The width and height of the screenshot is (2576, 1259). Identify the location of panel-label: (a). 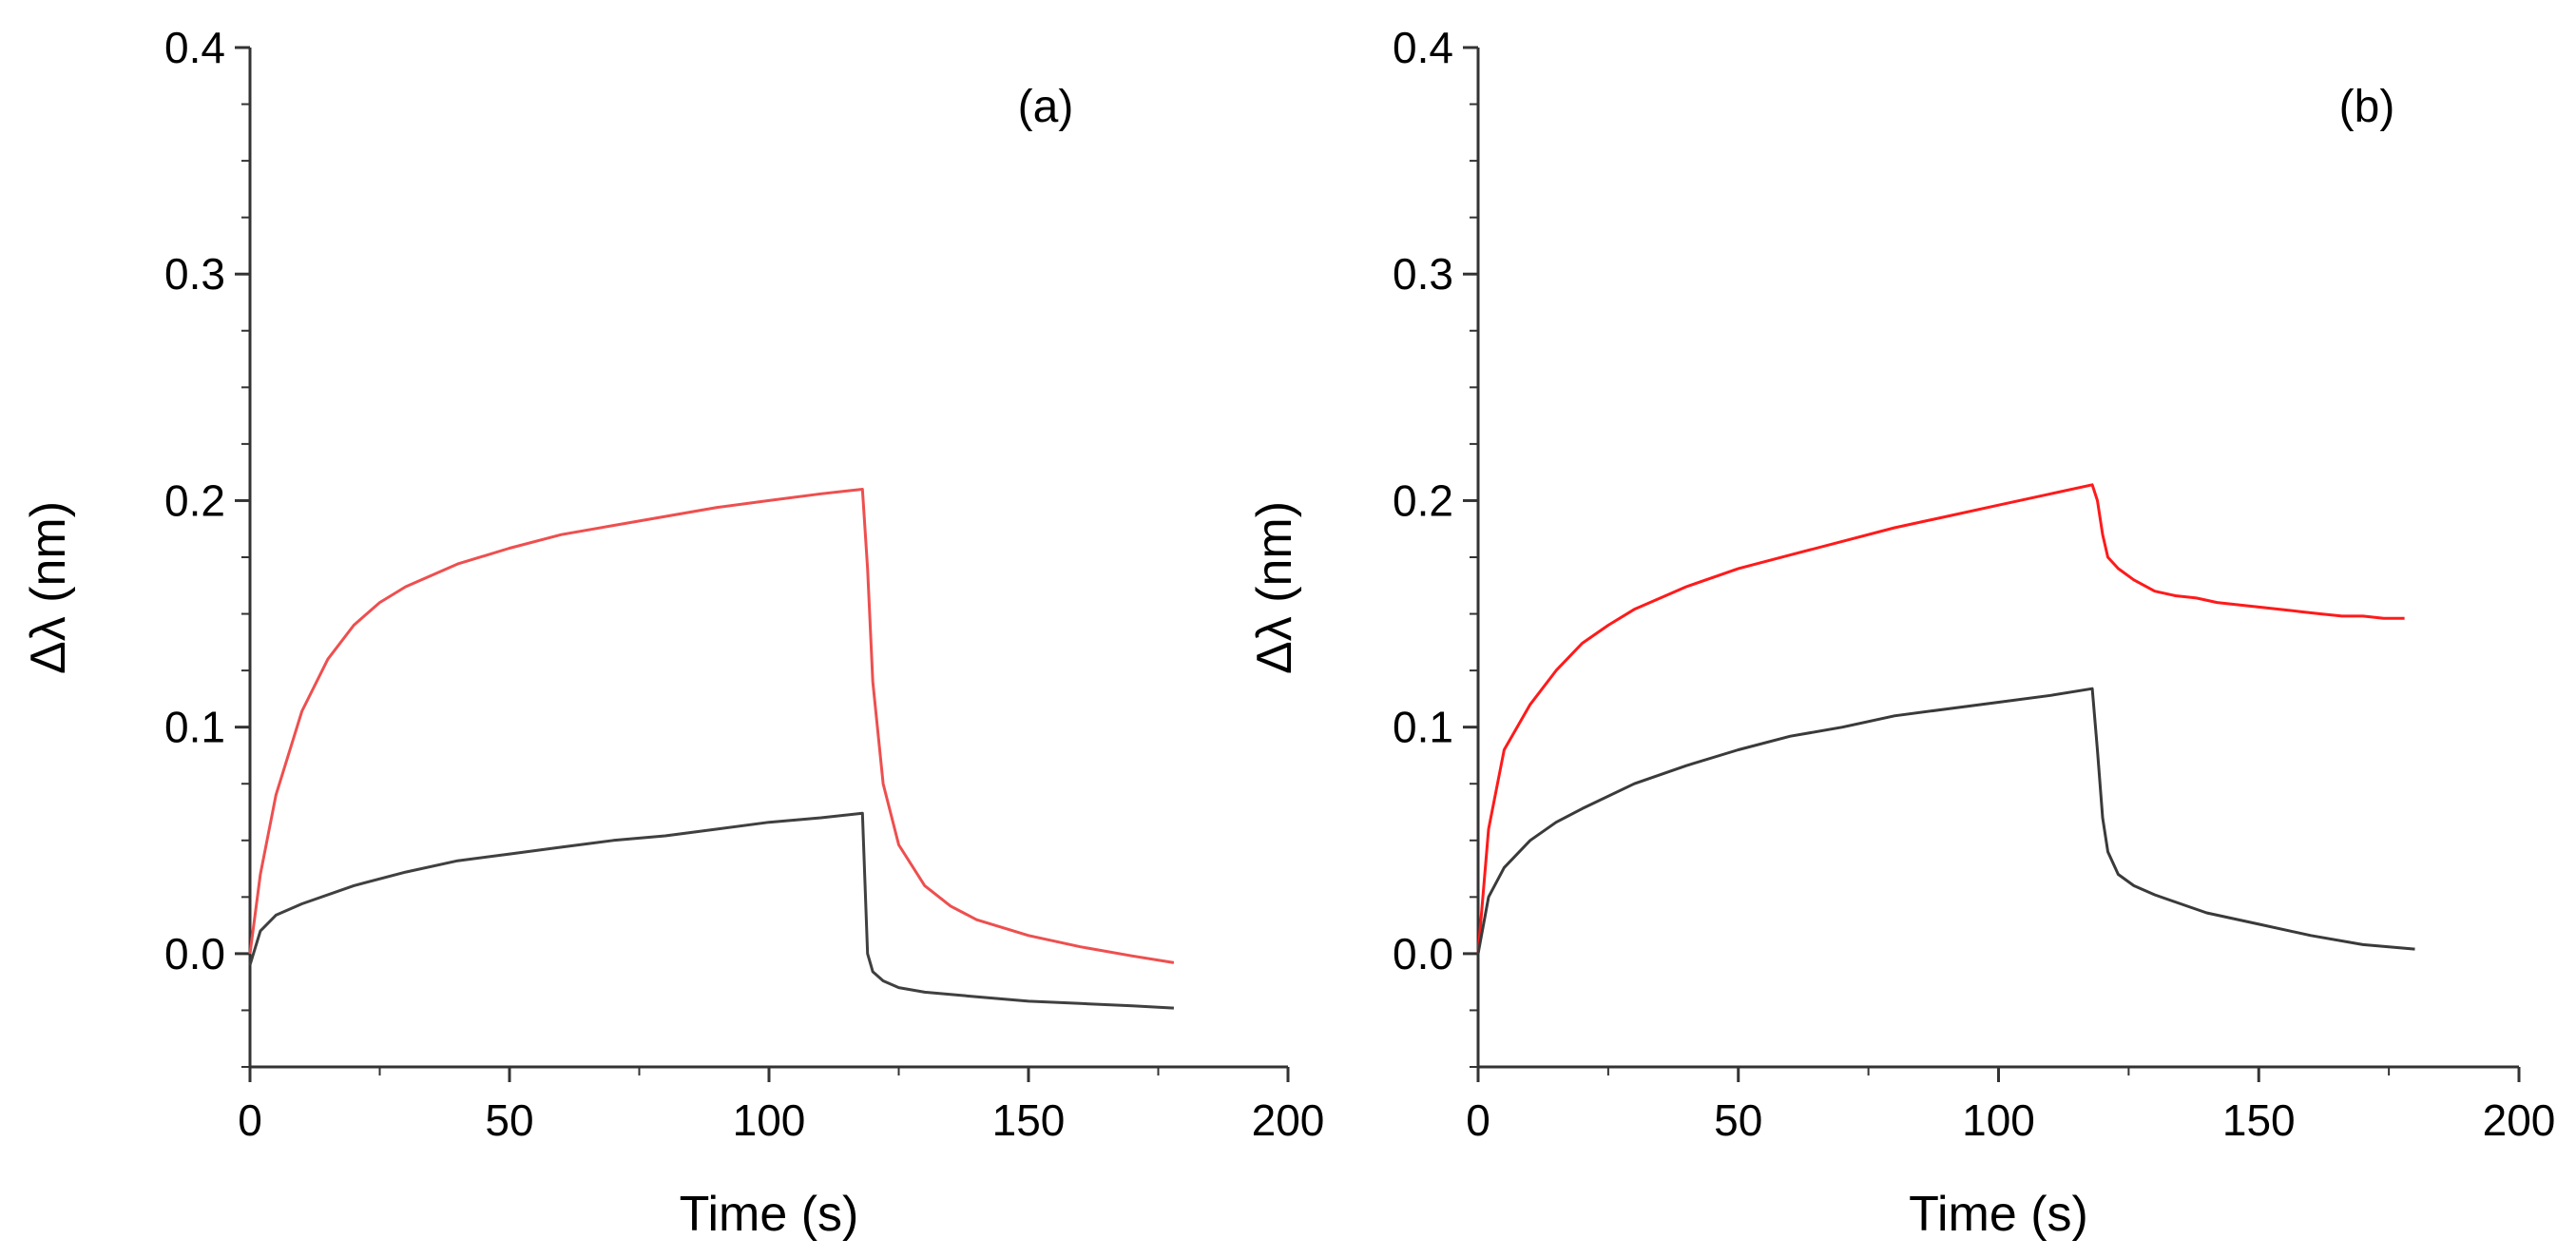
(1046, 107).